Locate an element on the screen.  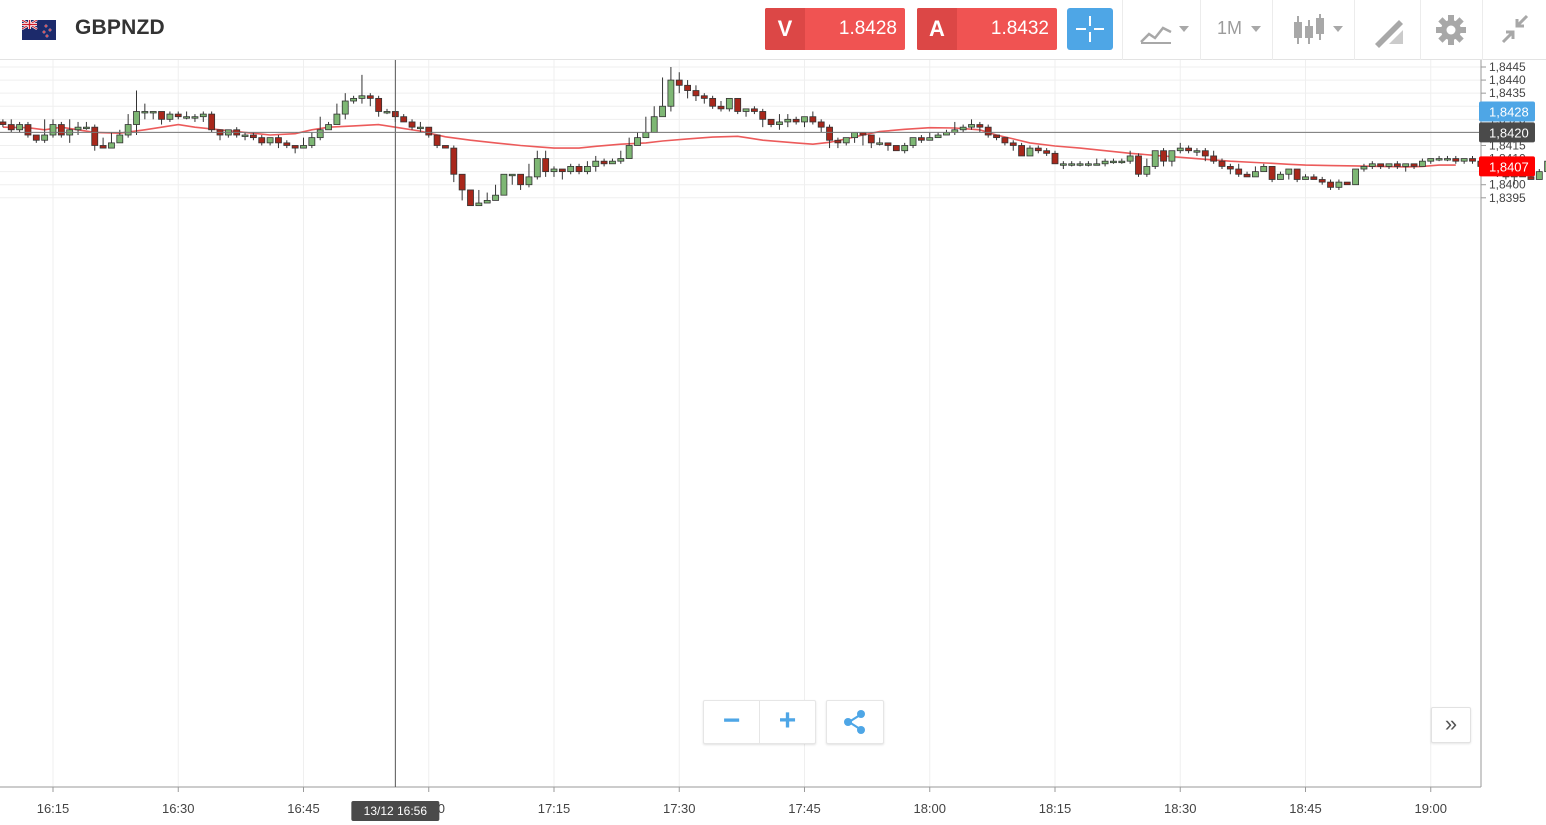
drawing-tools-button is located at coordinates (1387, 30).